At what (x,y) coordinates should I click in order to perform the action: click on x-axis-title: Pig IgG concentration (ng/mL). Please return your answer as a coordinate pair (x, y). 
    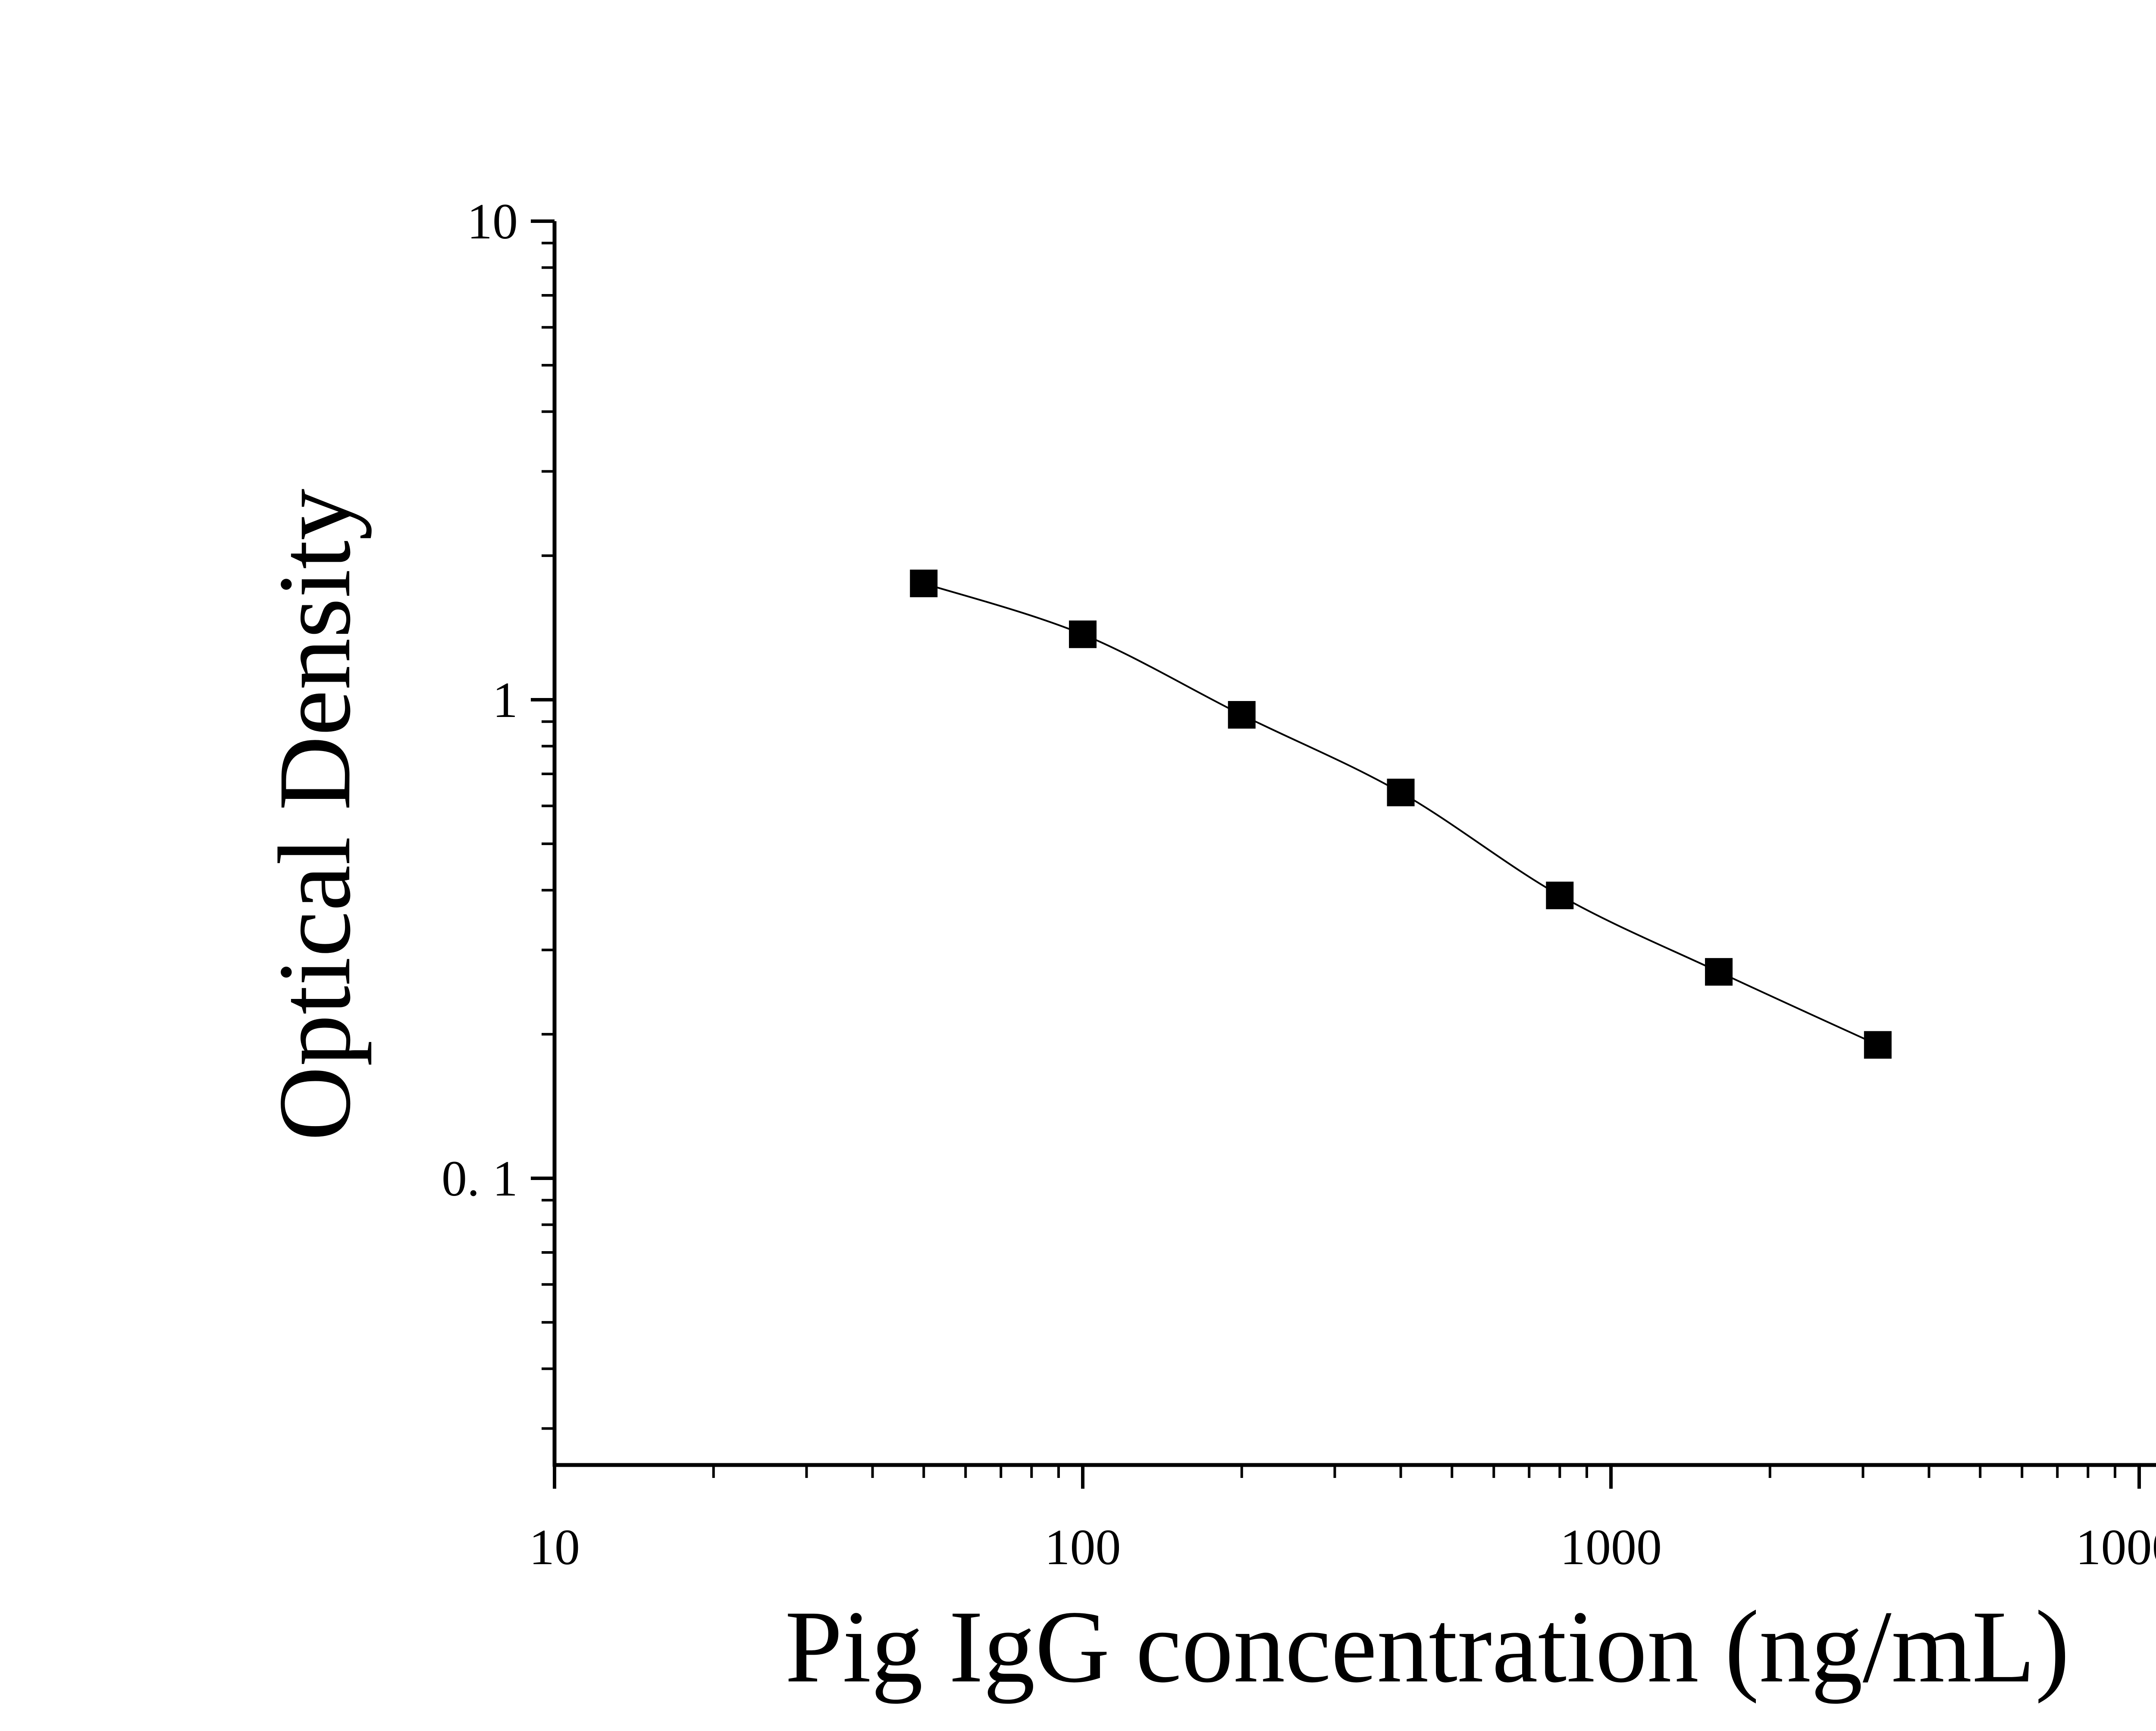
    Looking at the image, I should click on (1427, 1646).